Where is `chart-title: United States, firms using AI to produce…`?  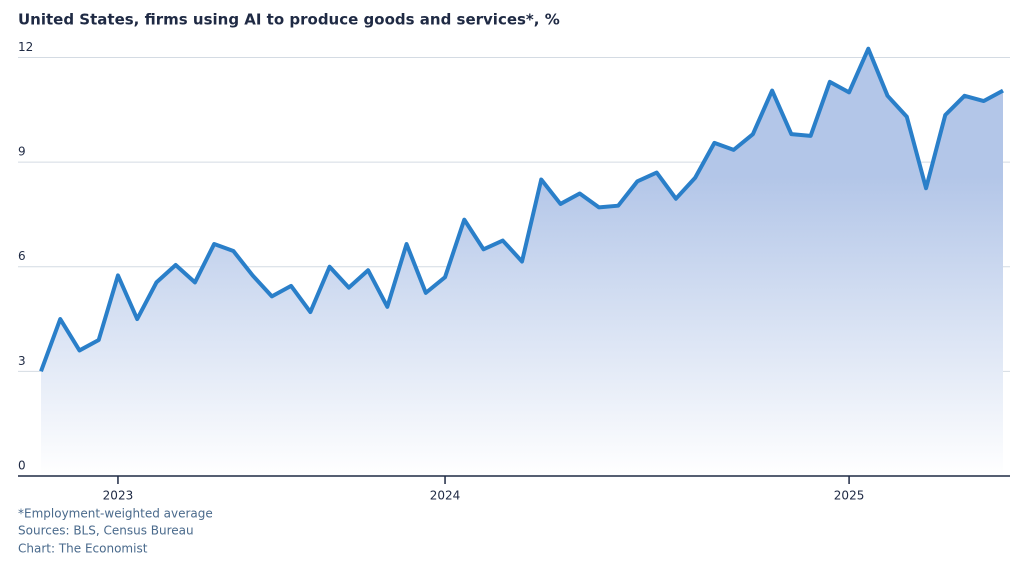
chart-title: United States, firms using AI to produce… is located at coordinates (289, 20).